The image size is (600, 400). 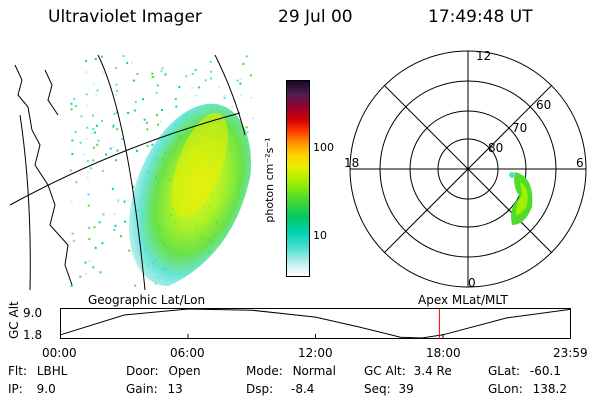 I want to click on altitude-timeline, so click(x=316, y=324).